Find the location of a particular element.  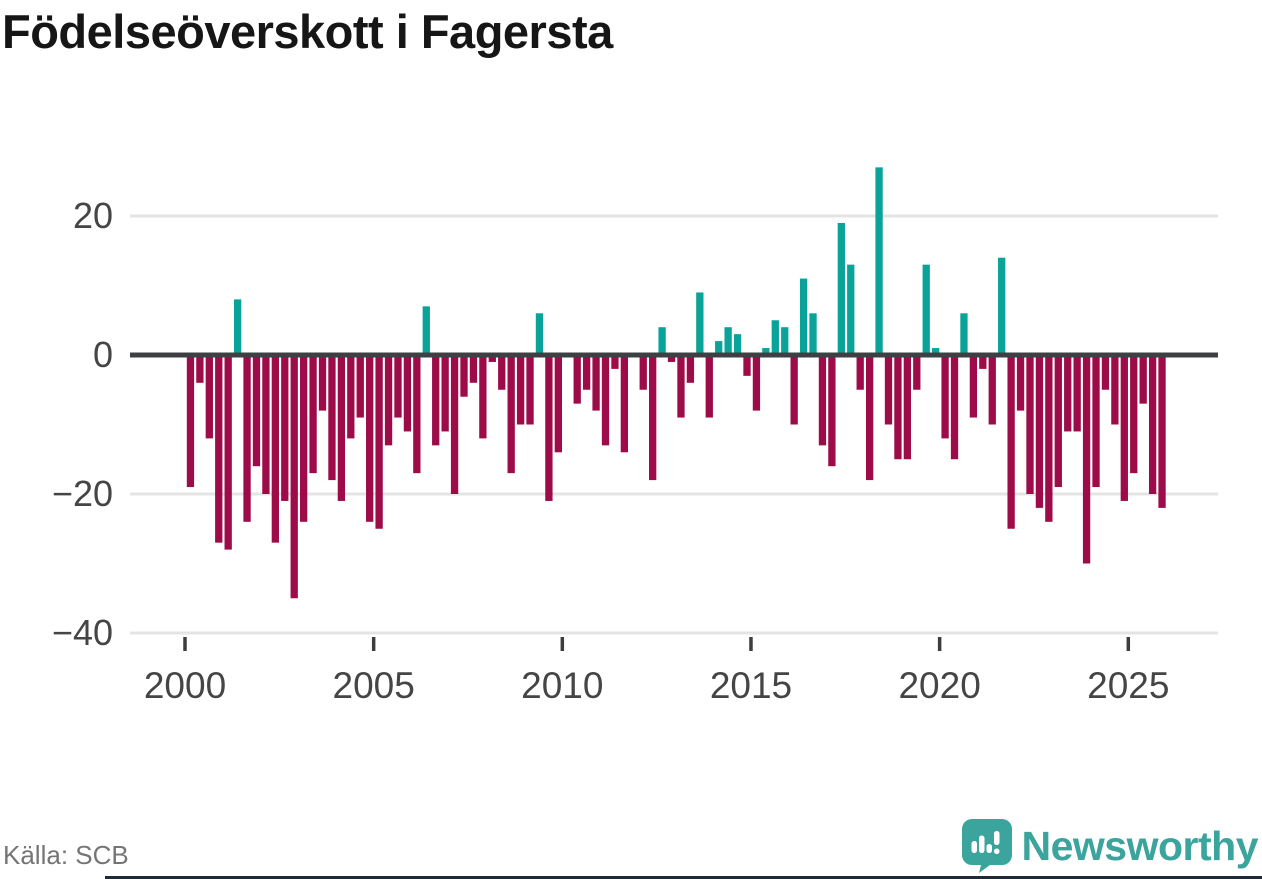

newsworthy-logo-icon is located at coordinates (986, 846).